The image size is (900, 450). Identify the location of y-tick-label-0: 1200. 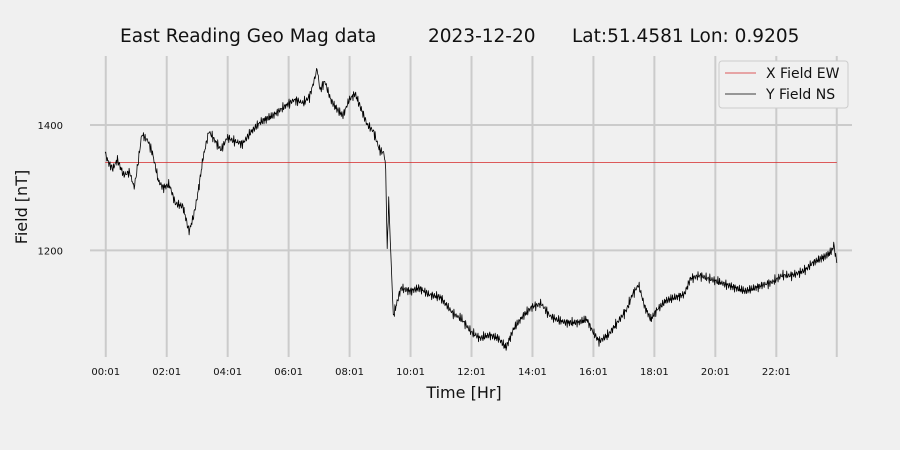
(50, 251).